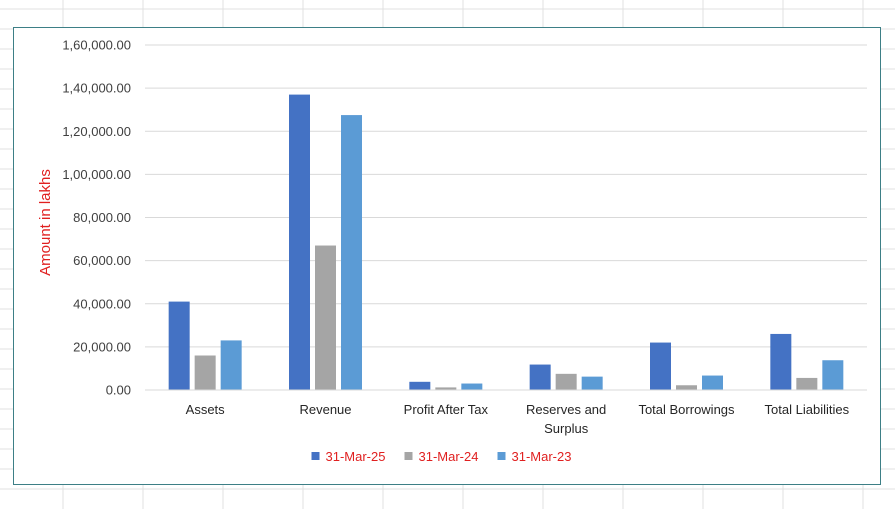 This screenshot has width=895, height=509. What do you see at coordinates (102, 260) in the screenshot?
I see `y-tick-label: 60,000.00` at bounding box center [102, 260].